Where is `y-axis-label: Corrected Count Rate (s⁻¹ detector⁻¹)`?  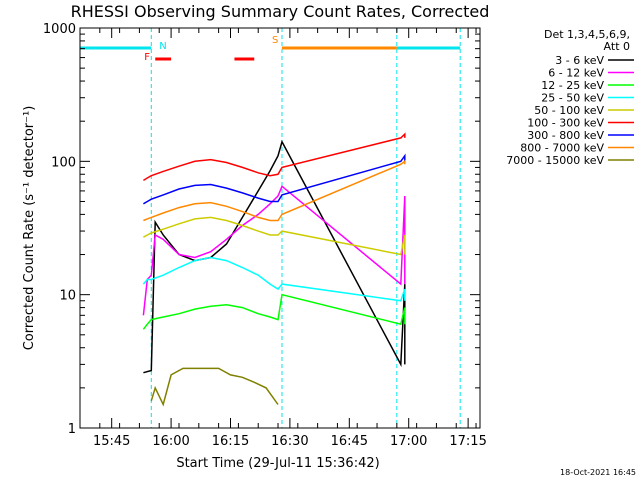 y-axis-label: Corrected Count Rate (s⁻¹ detector⁻¹) is located at coordinates (29, 228).